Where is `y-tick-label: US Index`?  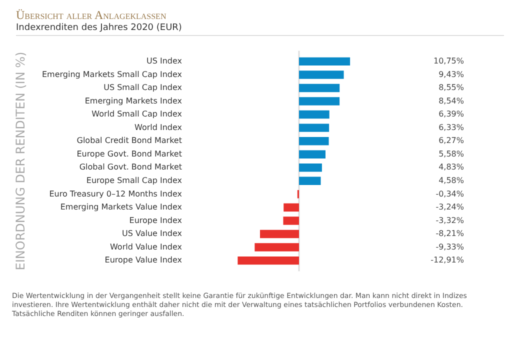
y-tick-label: US Index is located at coordinates (164, 61).